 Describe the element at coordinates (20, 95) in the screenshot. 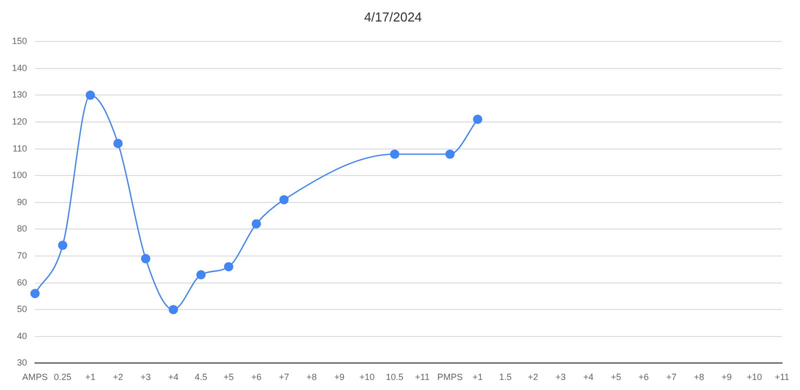

I see `y-tick-label: 130` at that location.